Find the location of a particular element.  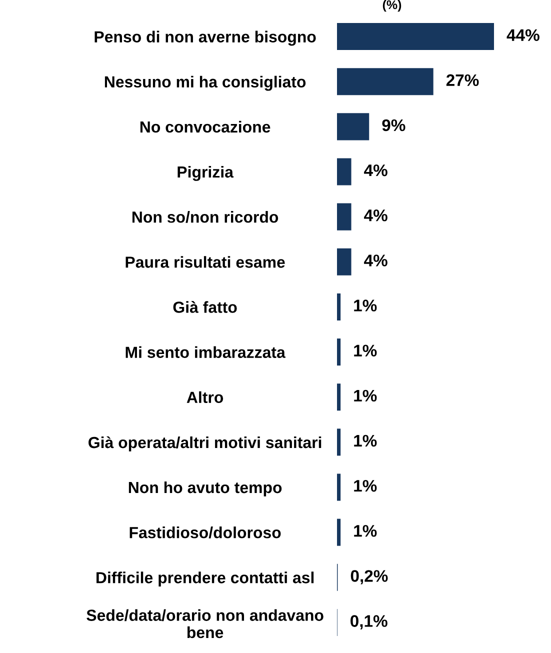

y-tick-label: Penso di non averne bisogno is located at coordinates (205, 38).